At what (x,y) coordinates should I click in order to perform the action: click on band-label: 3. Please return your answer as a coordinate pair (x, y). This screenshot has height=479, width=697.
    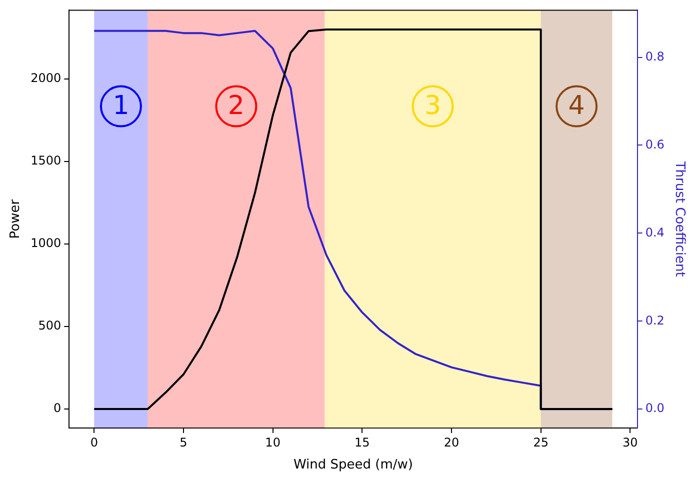
    Looking at the image, I should click on (433, 106).